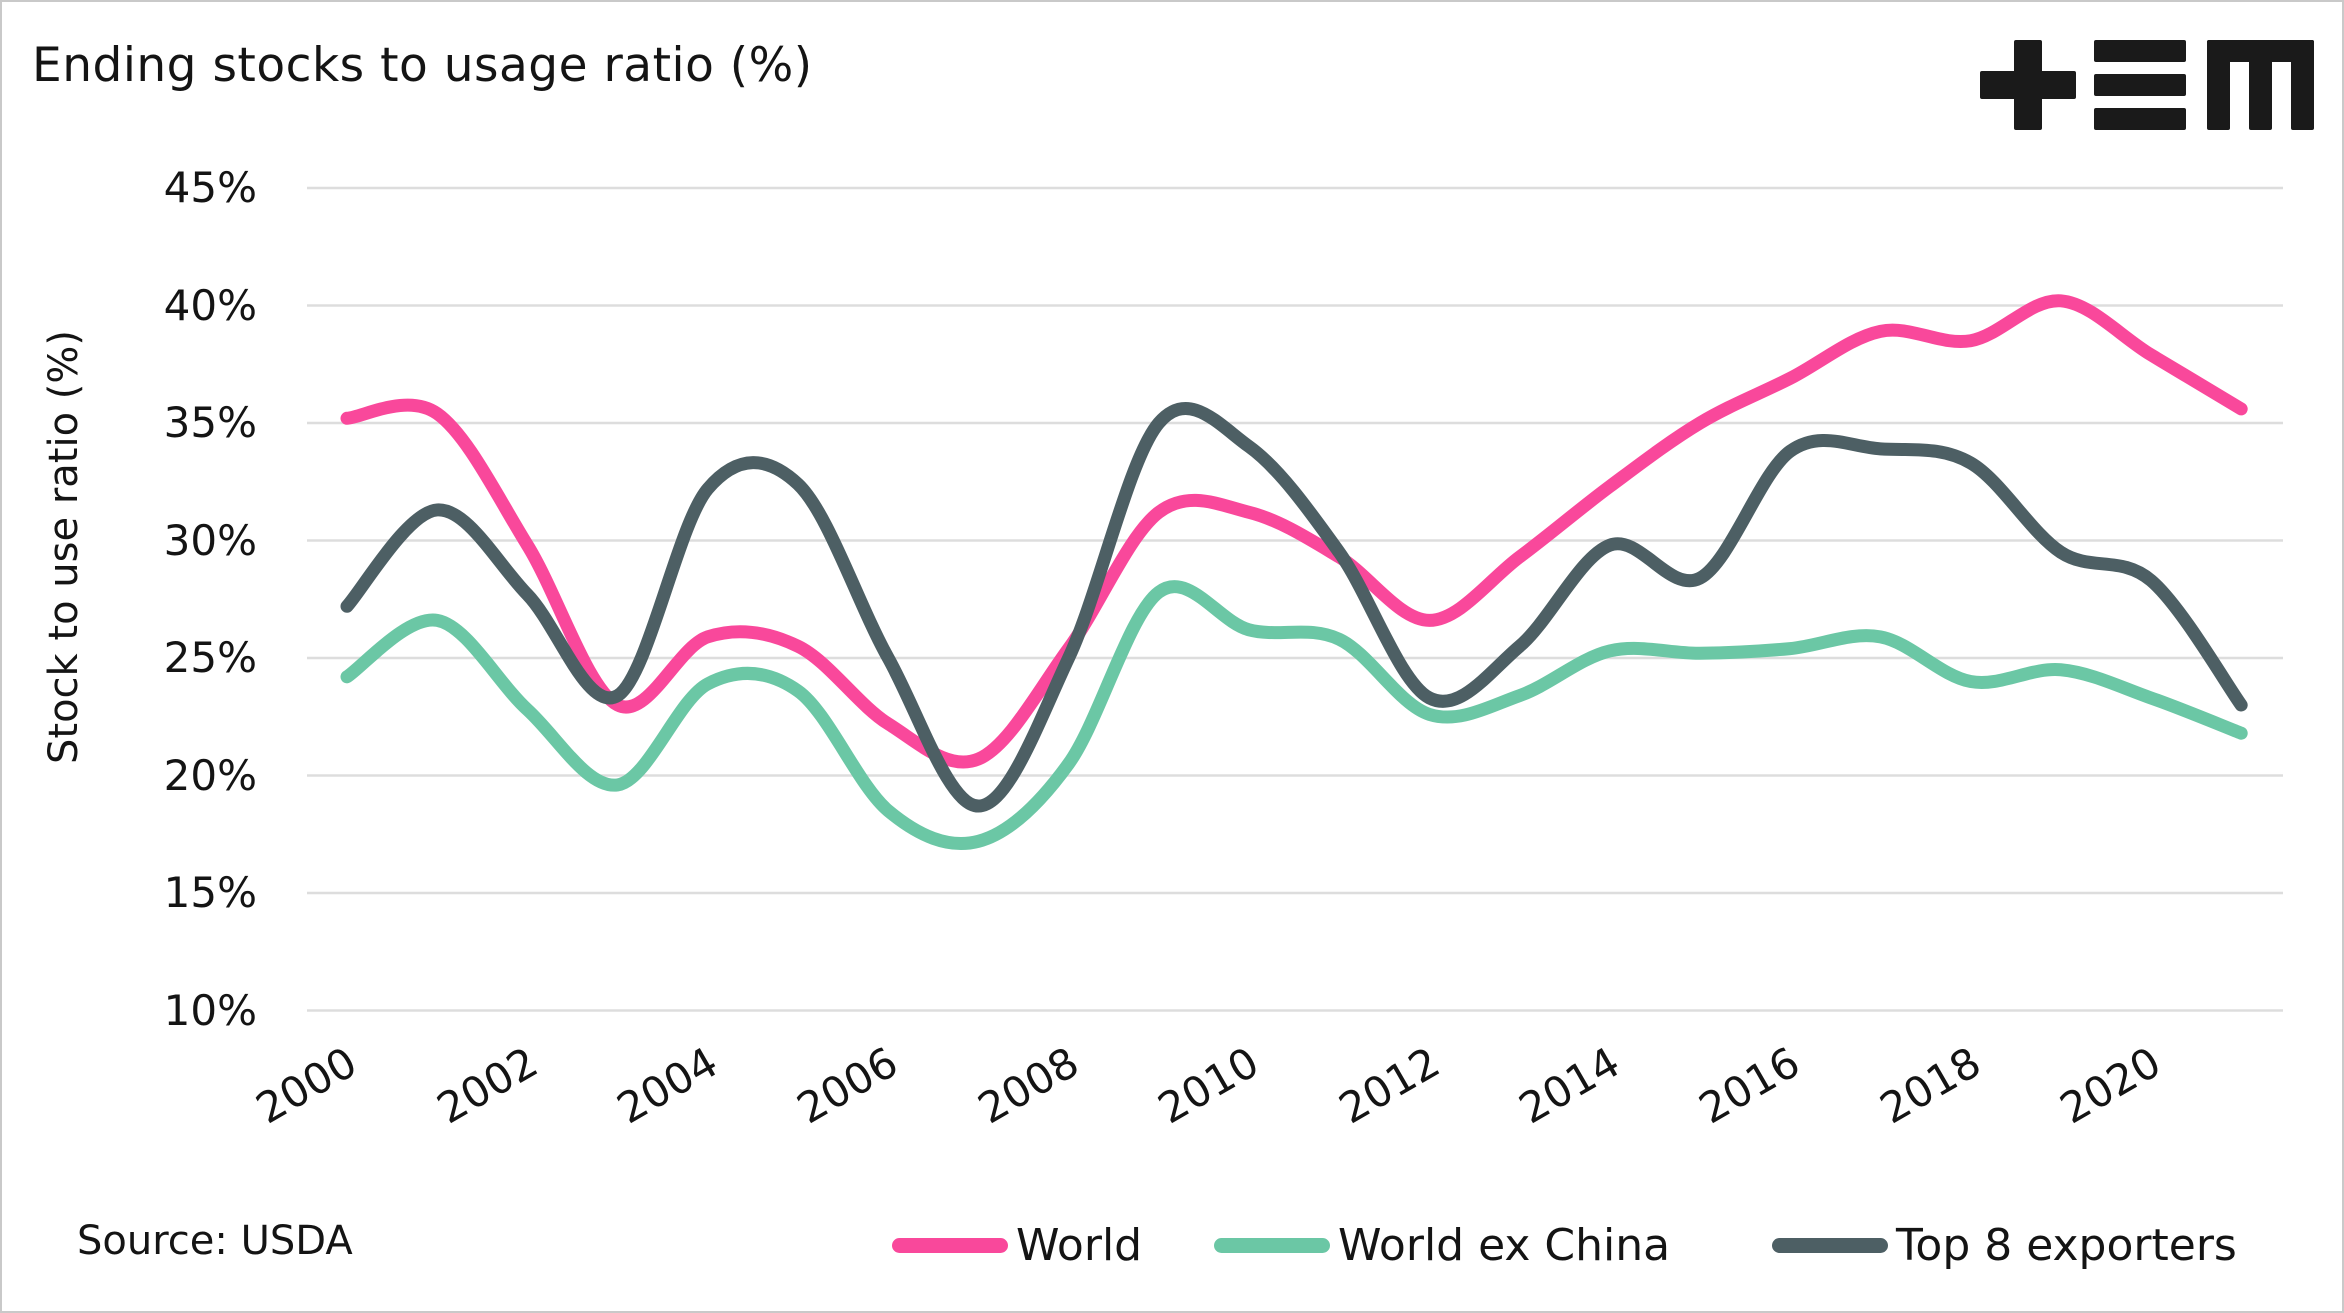 The width and height of the screenshot is (2344, 1313). Describe the element at coordinates (210, 892) in the screenshot. I see `y-tick-label: 15%` at that location.